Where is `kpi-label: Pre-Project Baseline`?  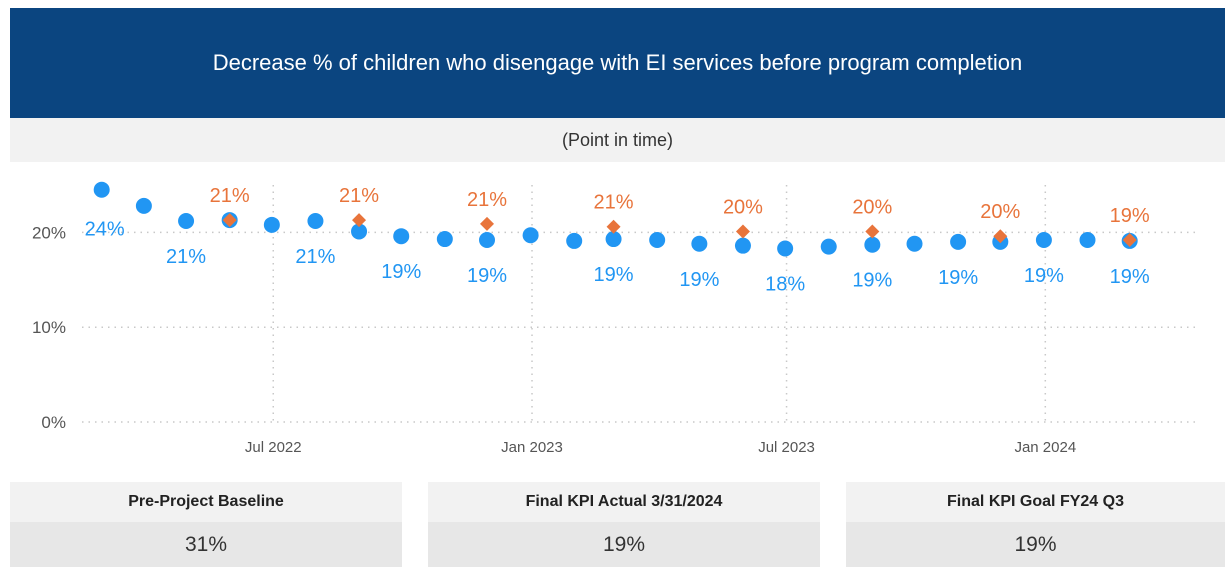
kpi-label: Pre-Project Baseline is located at coordinates (206, 502).